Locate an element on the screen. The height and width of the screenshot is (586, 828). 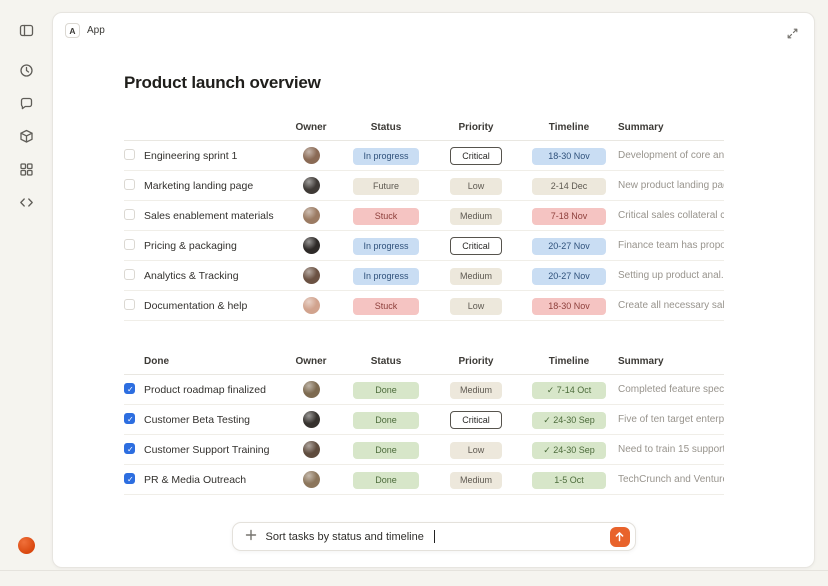
task-name: Engineering sprint 1 is located at coordinates (191, 155).